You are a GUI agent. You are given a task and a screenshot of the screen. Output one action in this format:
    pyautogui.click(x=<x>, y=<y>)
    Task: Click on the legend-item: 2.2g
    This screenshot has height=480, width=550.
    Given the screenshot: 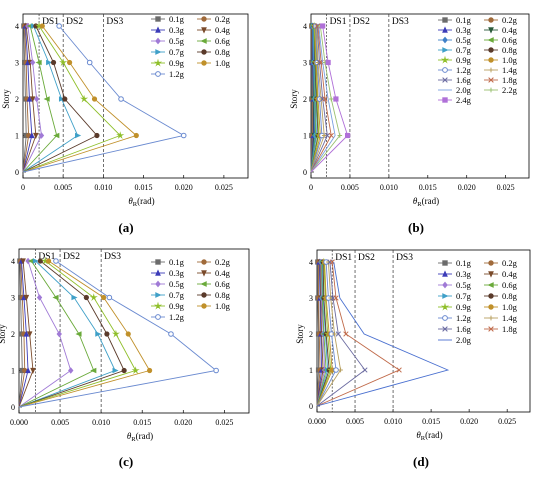 What is the action you would take?
    pyautogui.click(x=501, y=90)
    